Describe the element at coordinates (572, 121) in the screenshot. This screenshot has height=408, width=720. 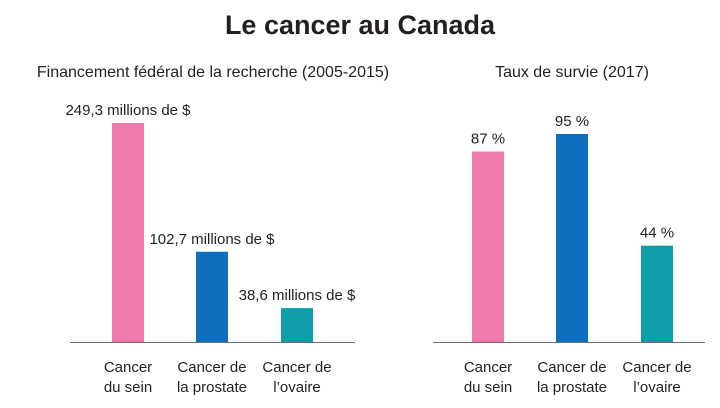
I see `data-label: 95 %` at that location.